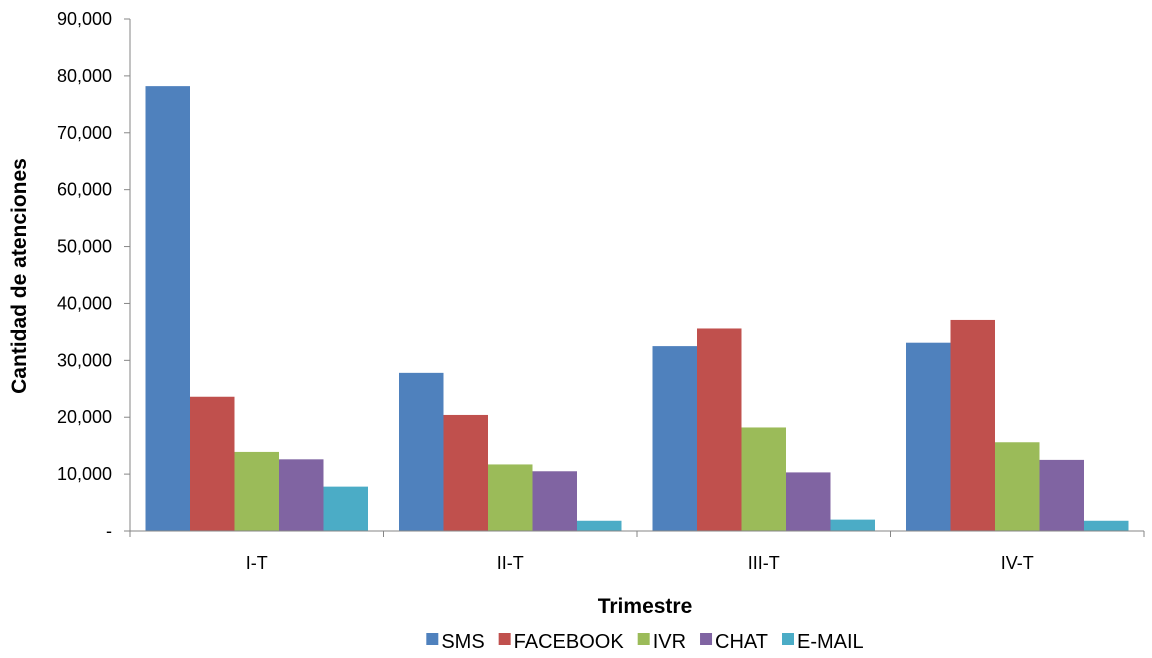 The height and width of the screenshot is (658, 1152). Describe the element at coordinates (1017, 563) in the screenshot. I see `x-tick-label: IV-T` at that location.